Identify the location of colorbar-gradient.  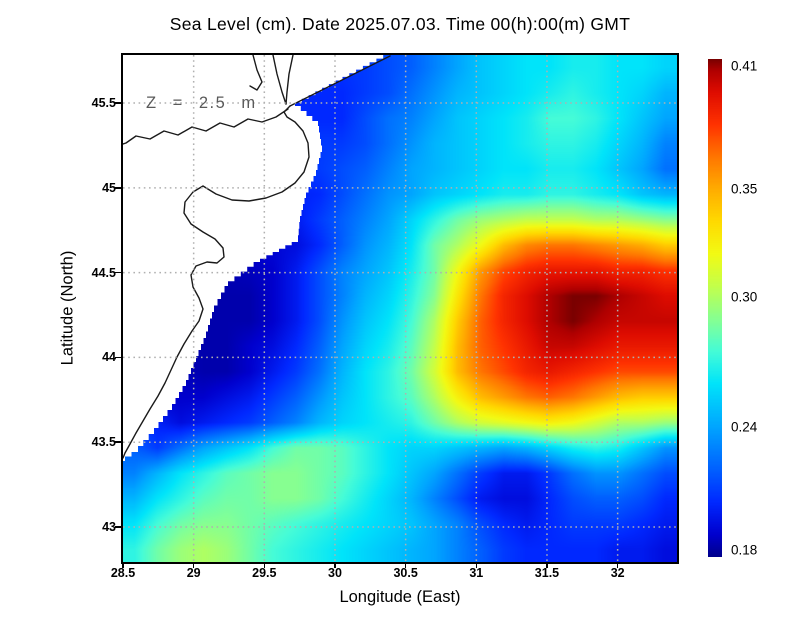
(715, 308).